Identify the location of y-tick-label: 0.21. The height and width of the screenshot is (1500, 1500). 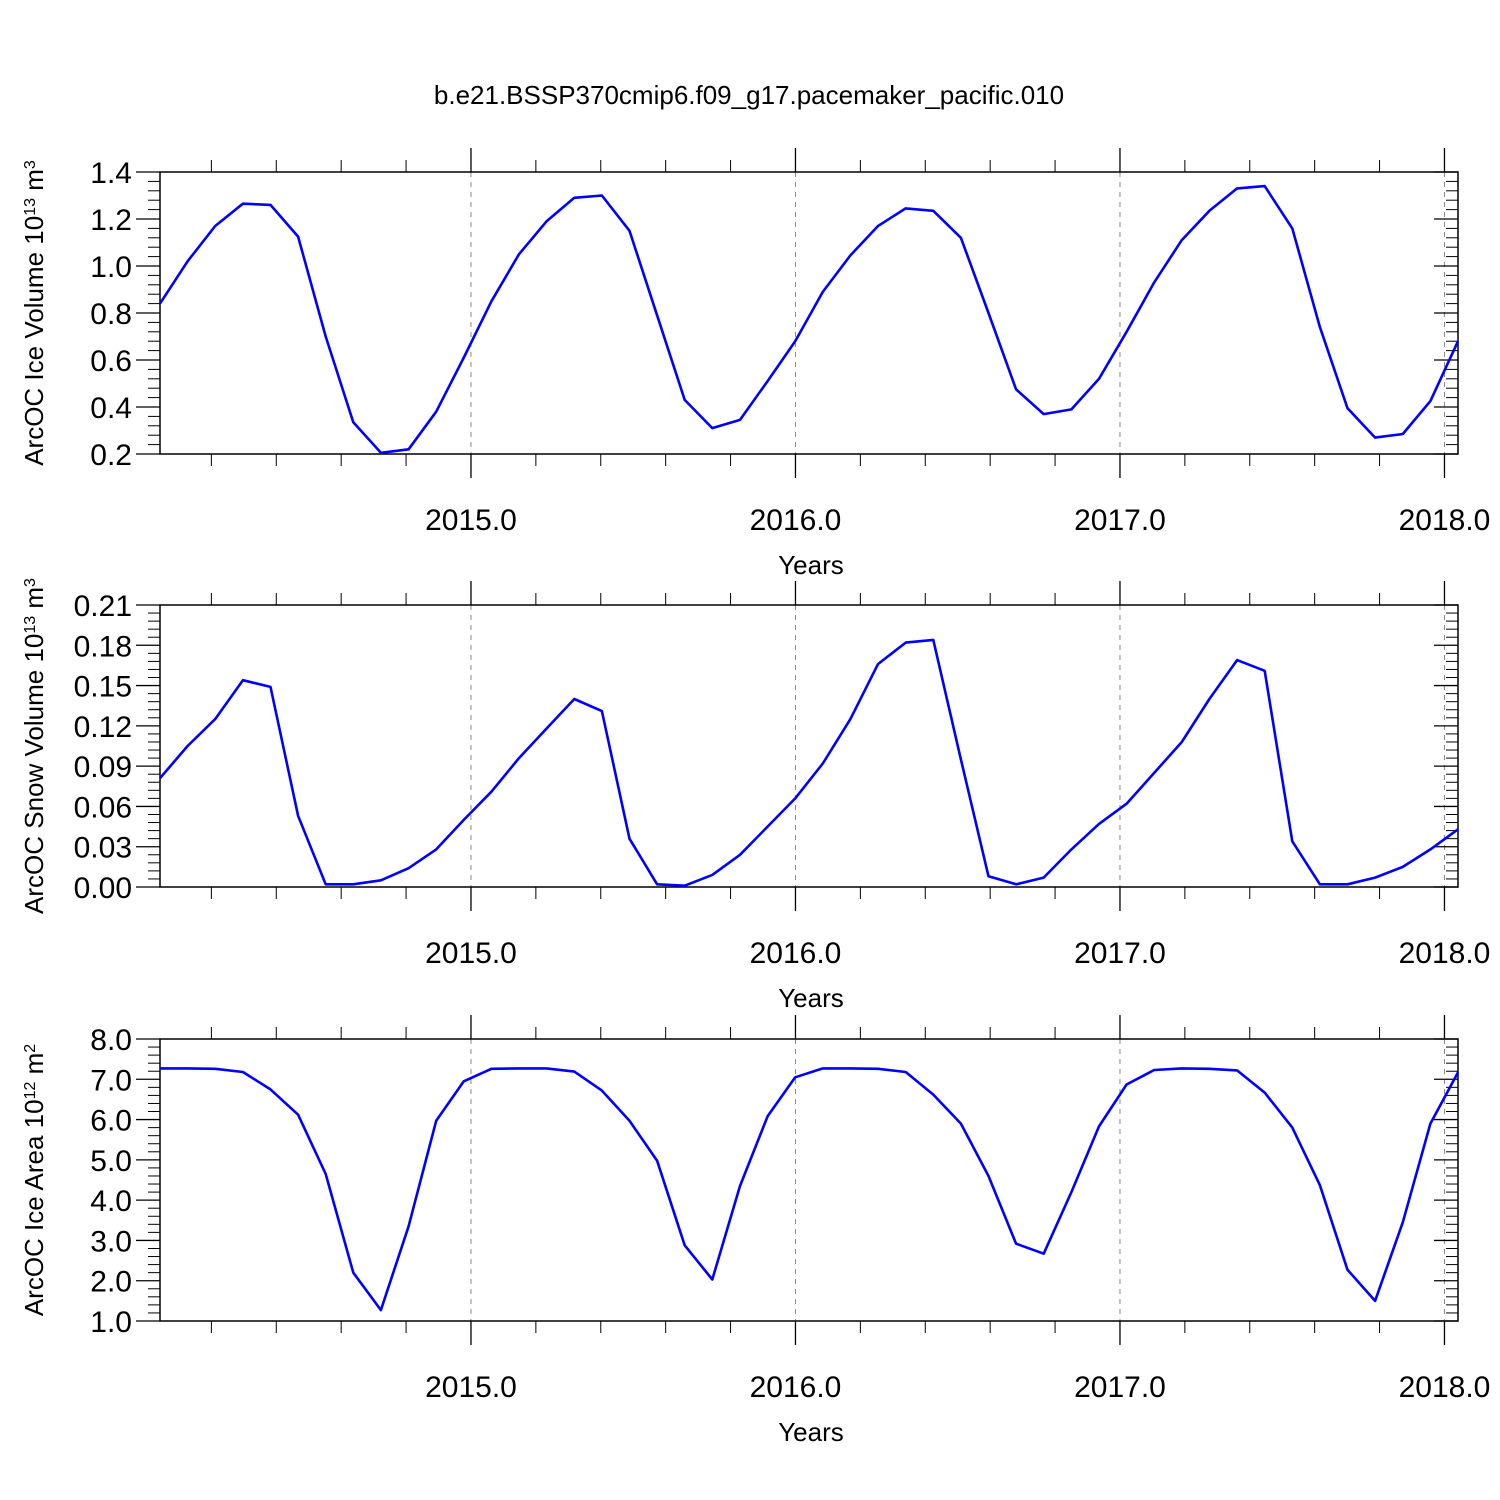
(103, 606).